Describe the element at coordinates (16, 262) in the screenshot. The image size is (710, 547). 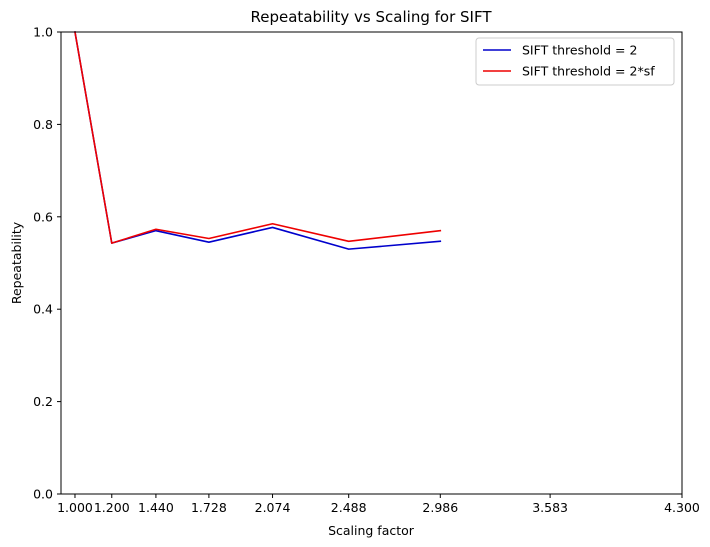
I see `y-axis-label: Repeatability` at that location.